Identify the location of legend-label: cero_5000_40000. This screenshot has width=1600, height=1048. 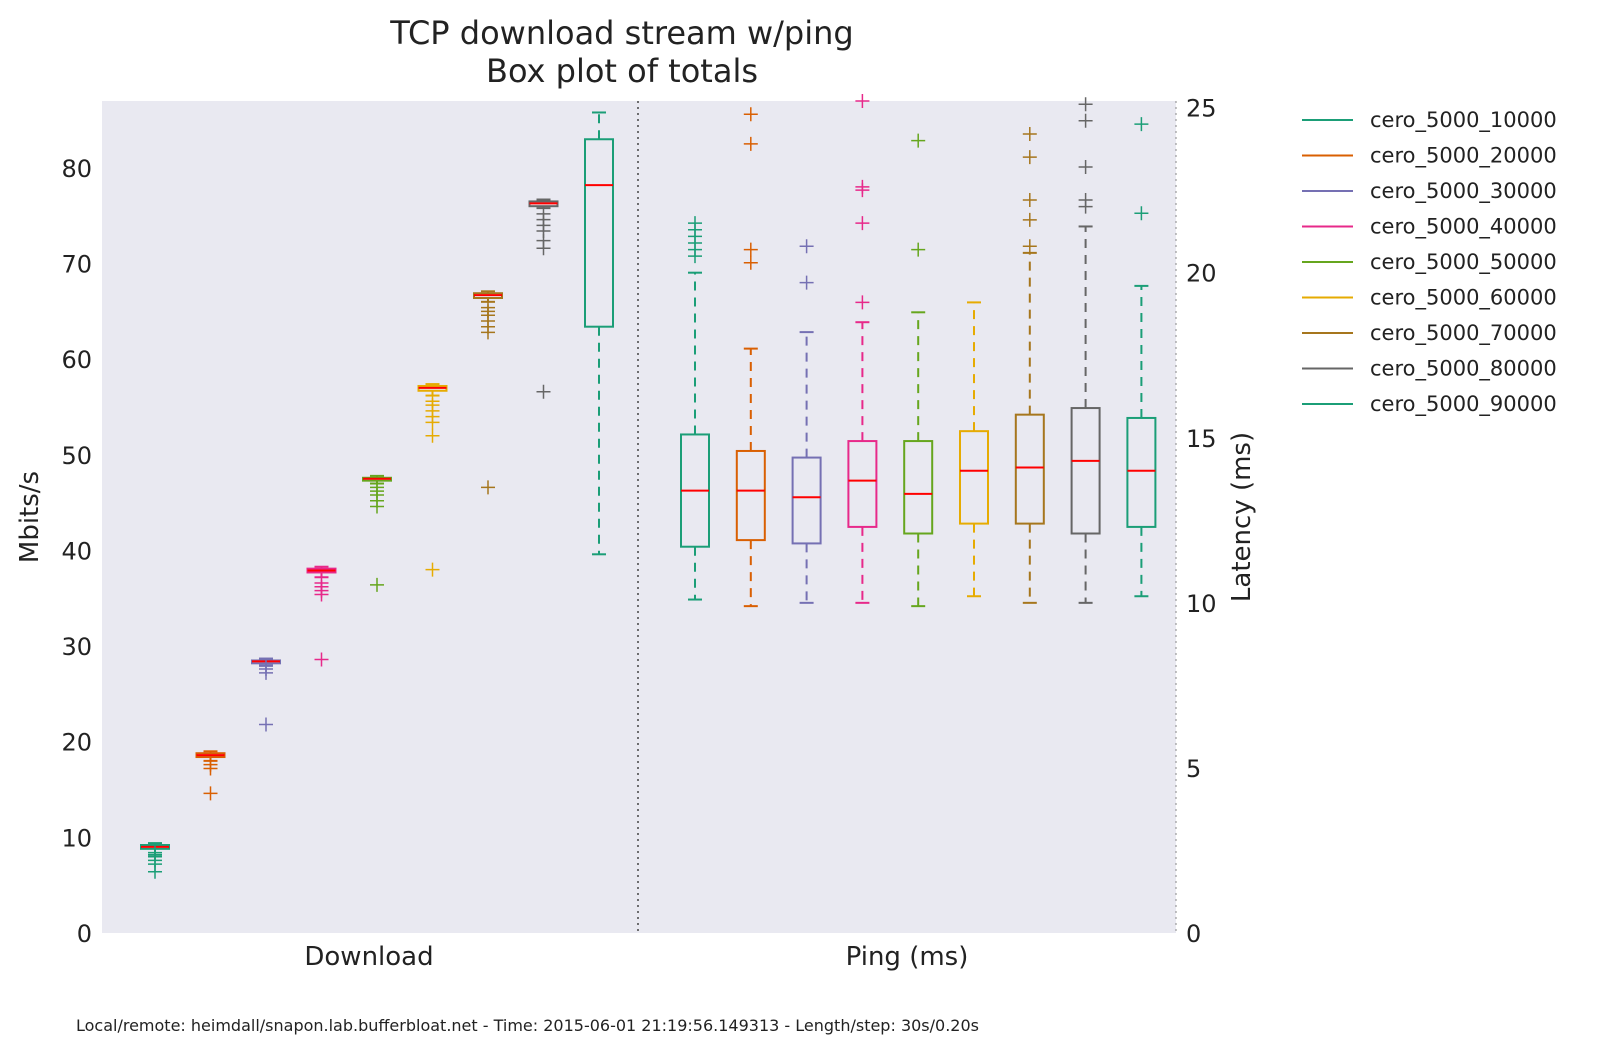
(1463, 227).